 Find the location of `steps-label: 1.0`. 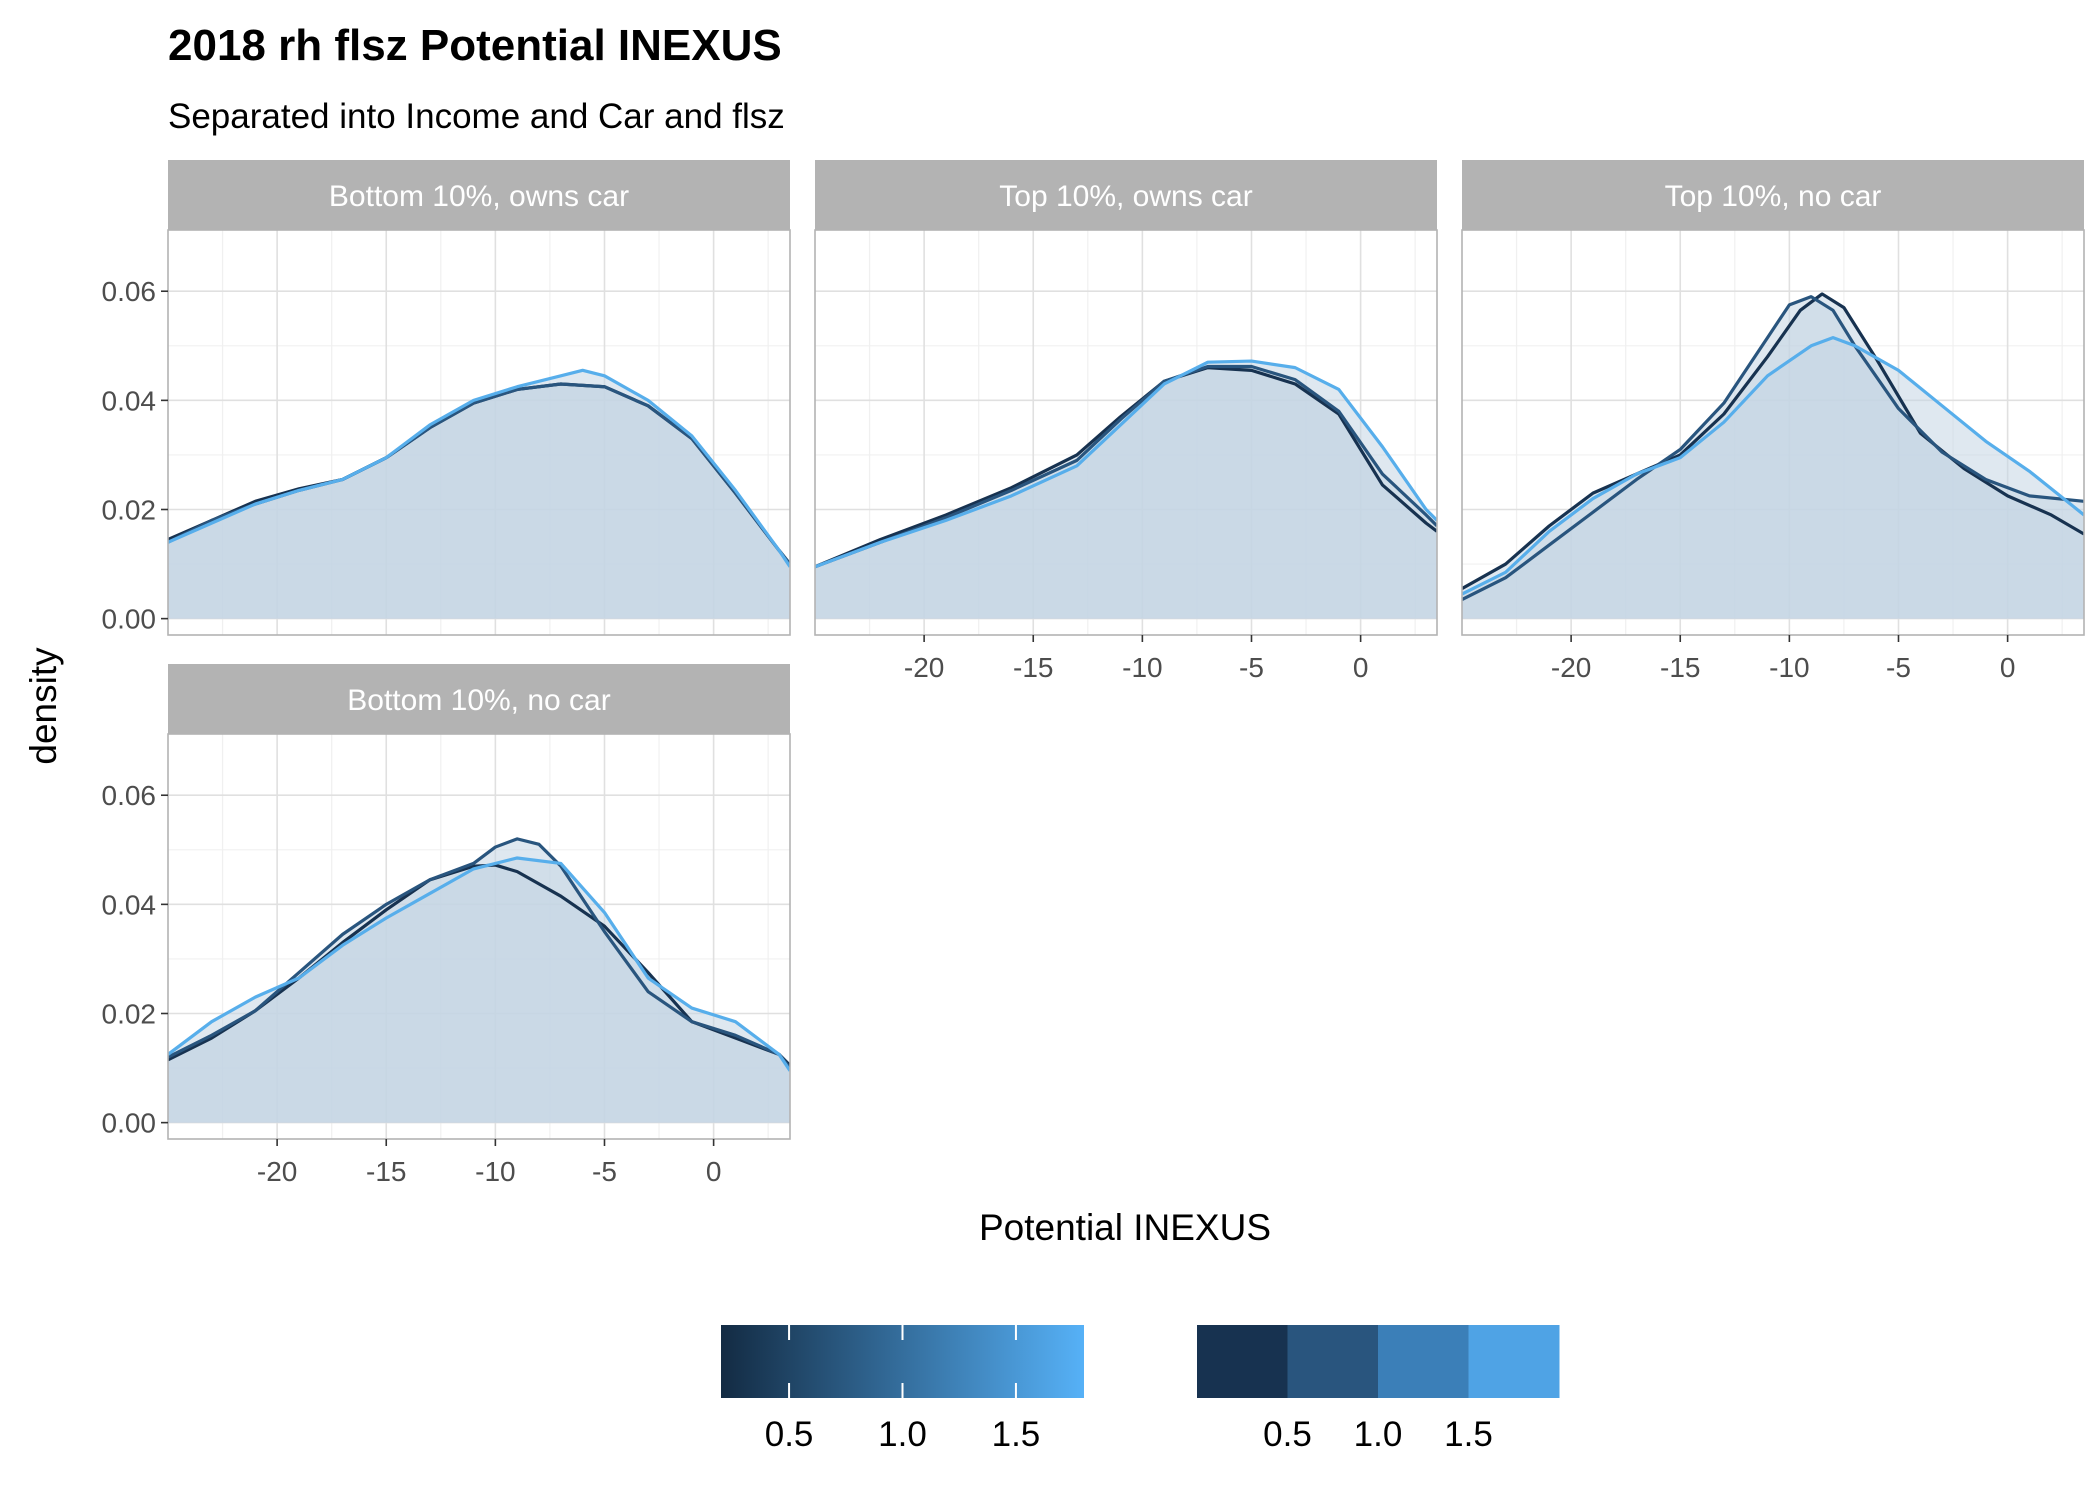

steps-label: 1.0 is located at coordinates (1378, 1434).